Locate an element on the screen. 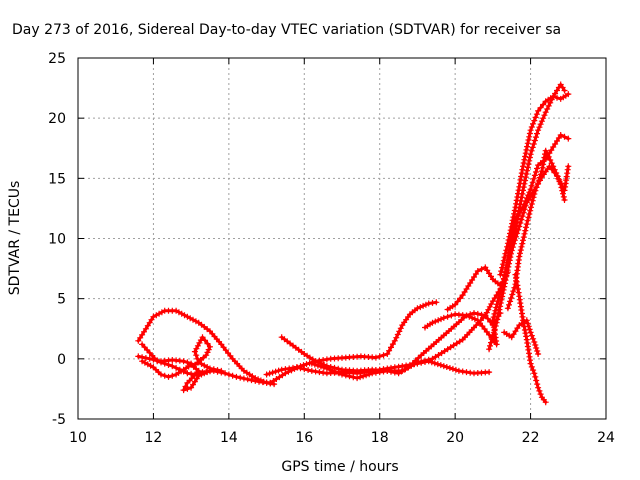  x-tick-label: 16 is located at coordinates (304, 438).